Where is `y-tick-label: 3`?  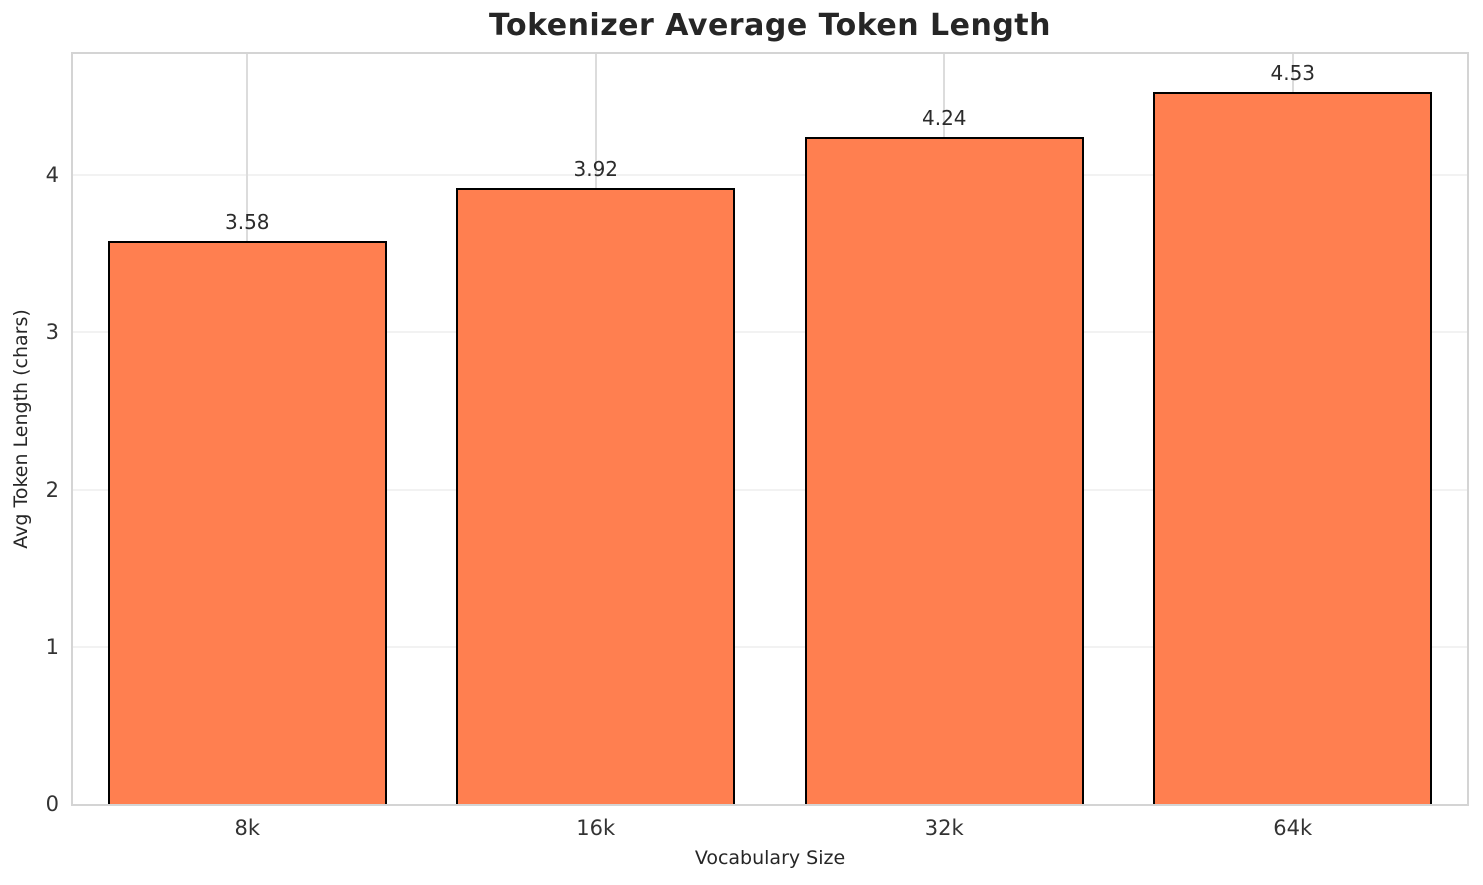
y-tick-label: 3 is located at coordinates (52, 332).